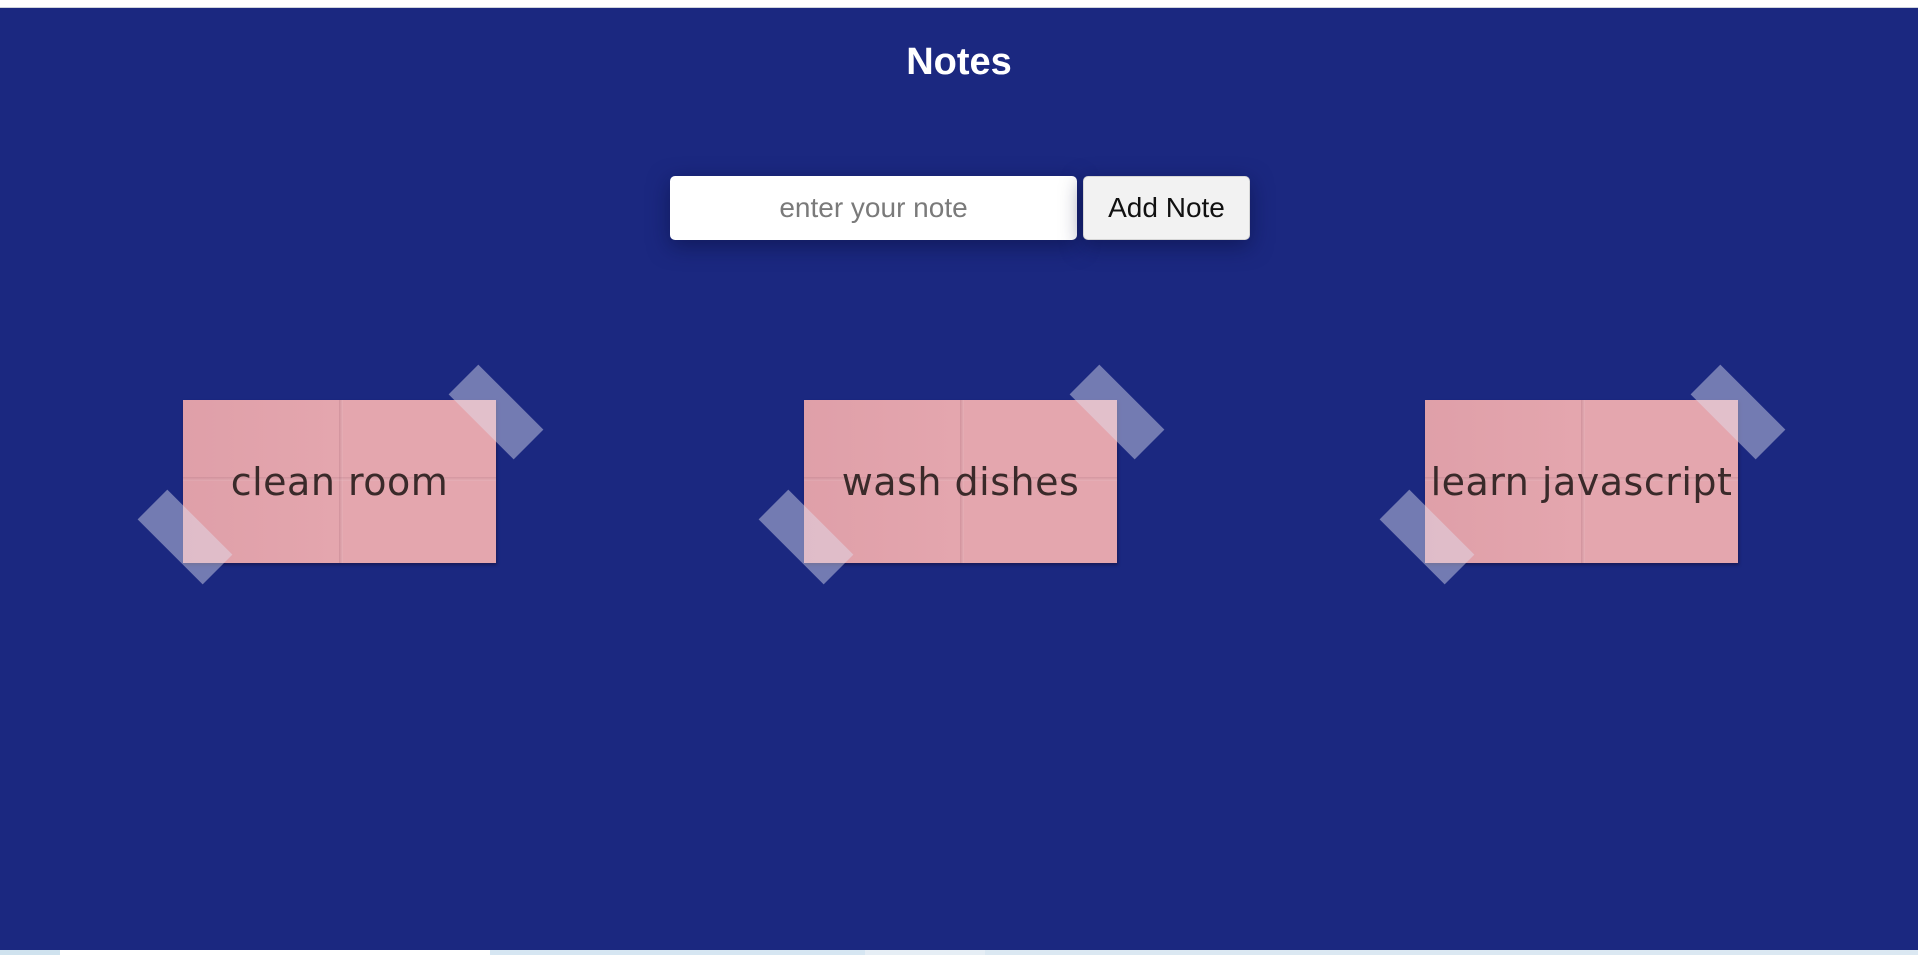  Describe the element at coordinates (959, 62) in the screenshot. I see `page-title: Notes` at that location.